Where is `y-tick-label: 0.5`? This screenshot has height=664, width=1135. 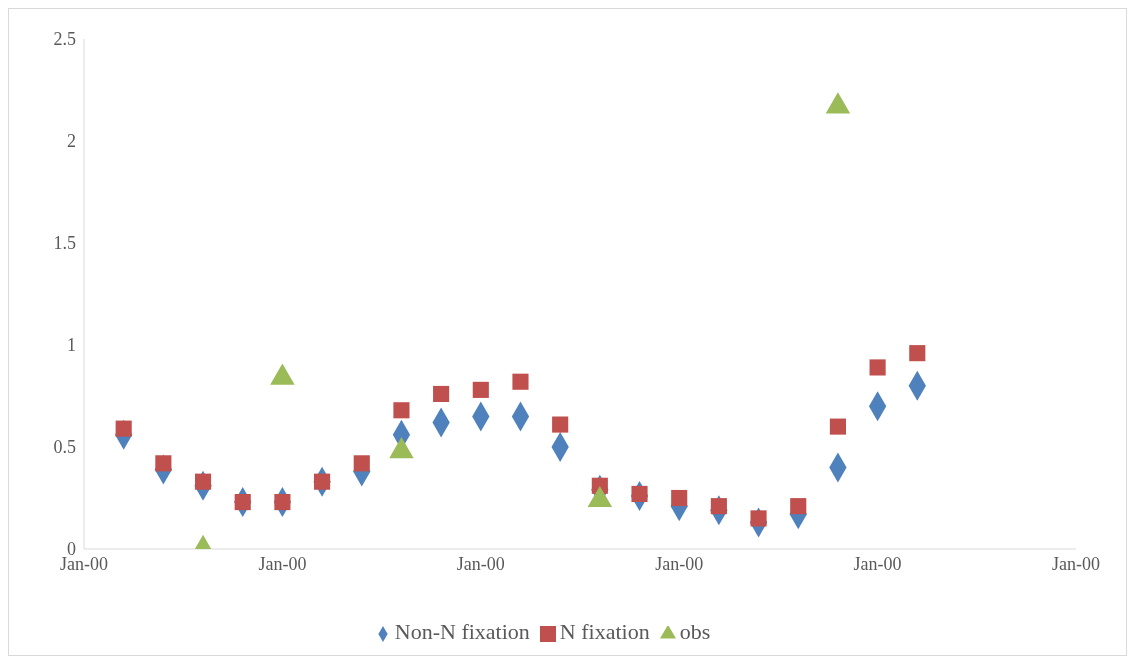
y-tick-label: 0.5 is located at coordinates (64, 447).